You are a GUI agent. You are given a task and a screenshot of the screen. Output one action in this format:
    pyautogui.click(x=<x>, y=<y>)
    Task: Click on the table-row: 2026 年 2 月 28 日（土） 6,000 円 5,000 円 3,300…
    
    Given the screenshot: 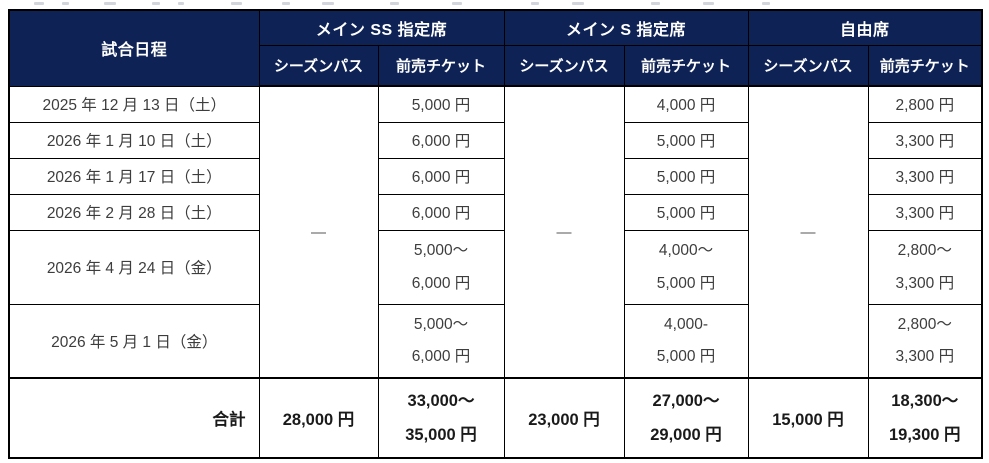 What is the action you would take?
    pyautogui.click(x=495, y=212)
    